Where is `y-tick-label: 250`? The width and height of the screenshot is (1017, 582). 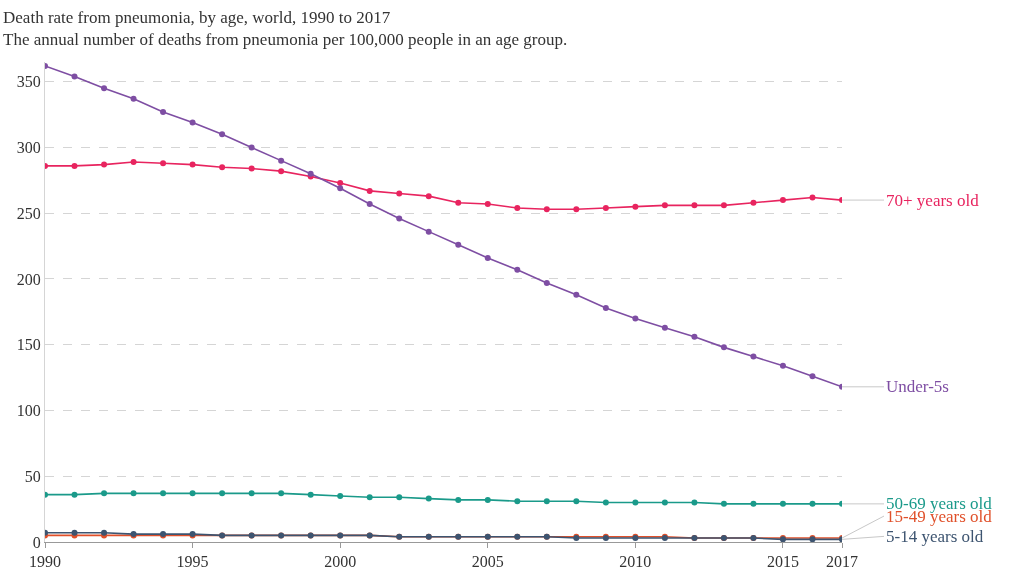 y-tick-label: 250 is located at coordinates (28, 213).